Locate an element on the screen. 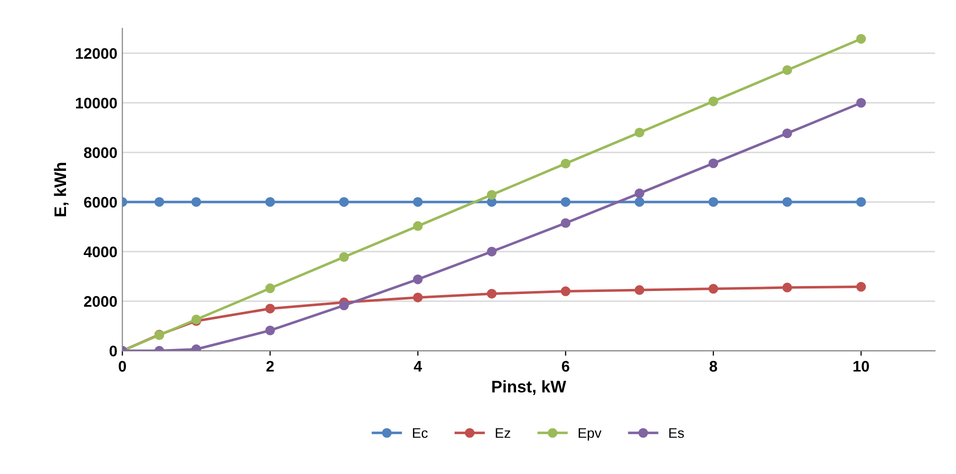  y-tick-label: 10000 is located at coordinates (96, 103).